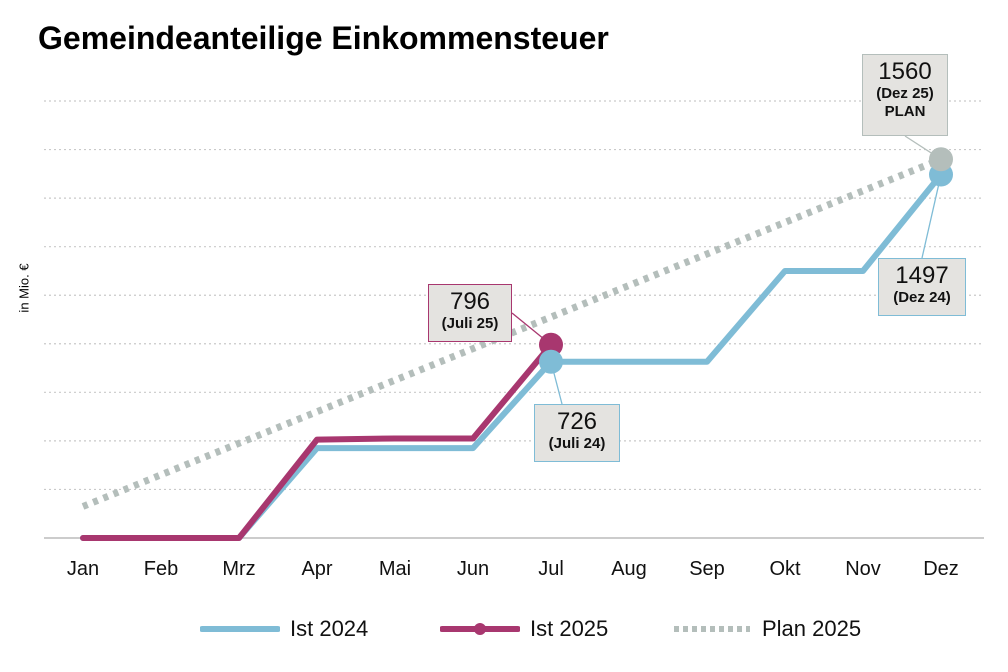 This screenshot has width=1008, height=672. Describe the element at coordinates (83, 569) in the screenshot. I see `x-tick-label: Jan` at that location.